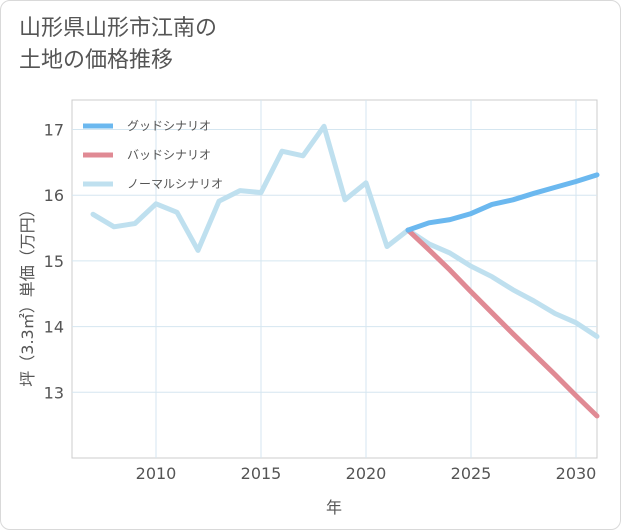 This screenshot has width=621, height=530. I want to click on chart-title: 山形県山形市江南の 土地の価格推移, so click(229, 45).